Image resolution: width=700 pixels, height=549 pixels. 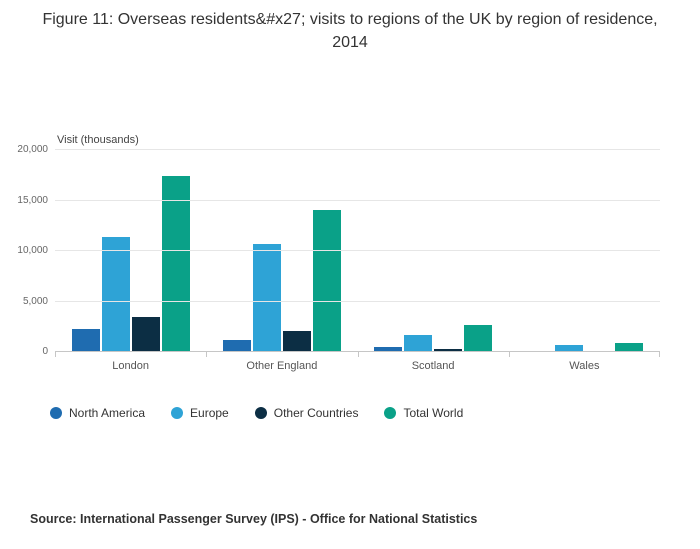 What do you see at coordinates (282, 366) in the screenshot?
I see `x-axis-label-other-england: Other England` at bounding box center [282, 366].